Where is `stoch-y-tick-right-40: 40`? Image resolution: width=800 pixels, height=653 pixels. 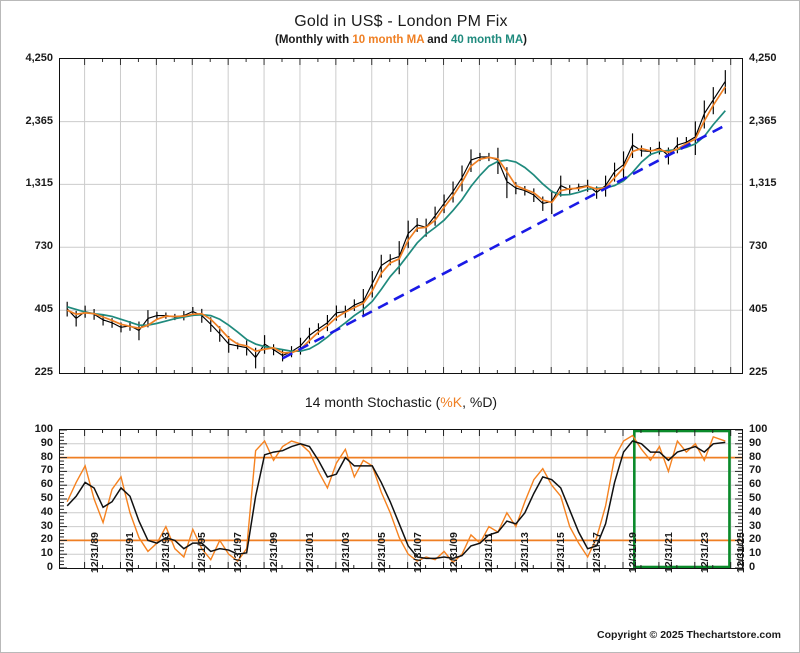
stoch-y-tick-right-40: 40 is located at coordinates (755, 511).